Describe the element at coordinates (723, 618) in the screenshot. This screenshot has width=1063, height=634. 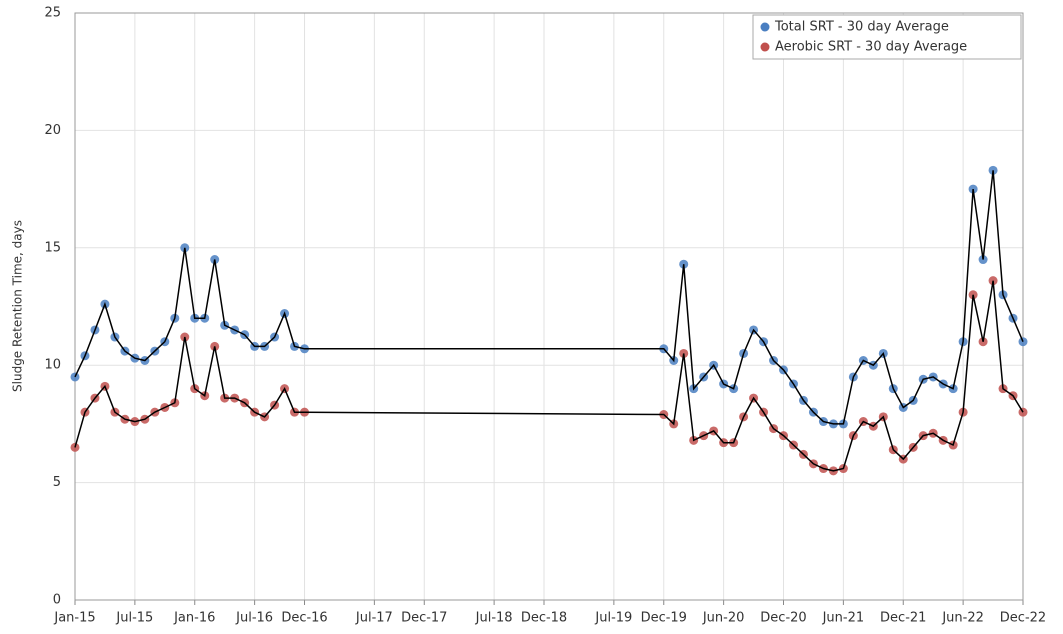
I see `x-tick-label: Jun-20` at that location.